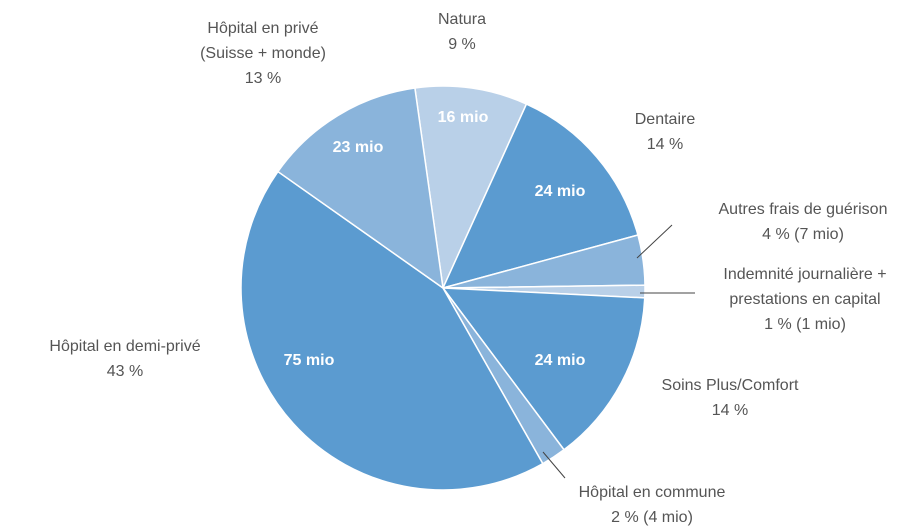 Image resolution: width=915 pixels, height=529 pixels. I want to click on value-label: 2 % (4 mio), so click(652, 517).